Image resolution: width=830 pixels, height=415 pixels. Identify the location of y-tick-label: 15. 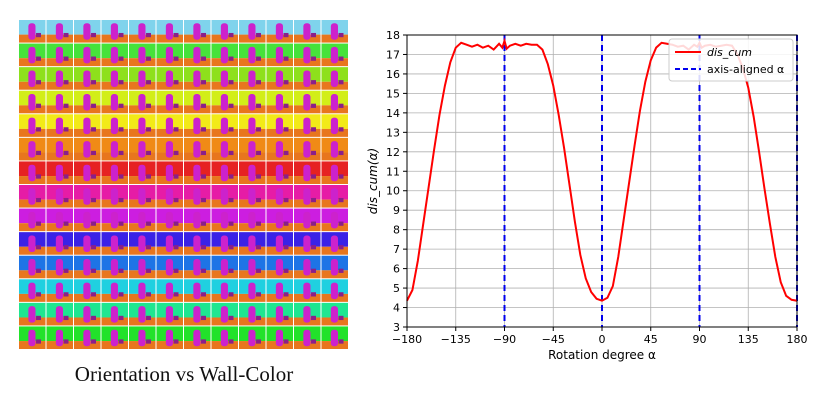
(393, 93).